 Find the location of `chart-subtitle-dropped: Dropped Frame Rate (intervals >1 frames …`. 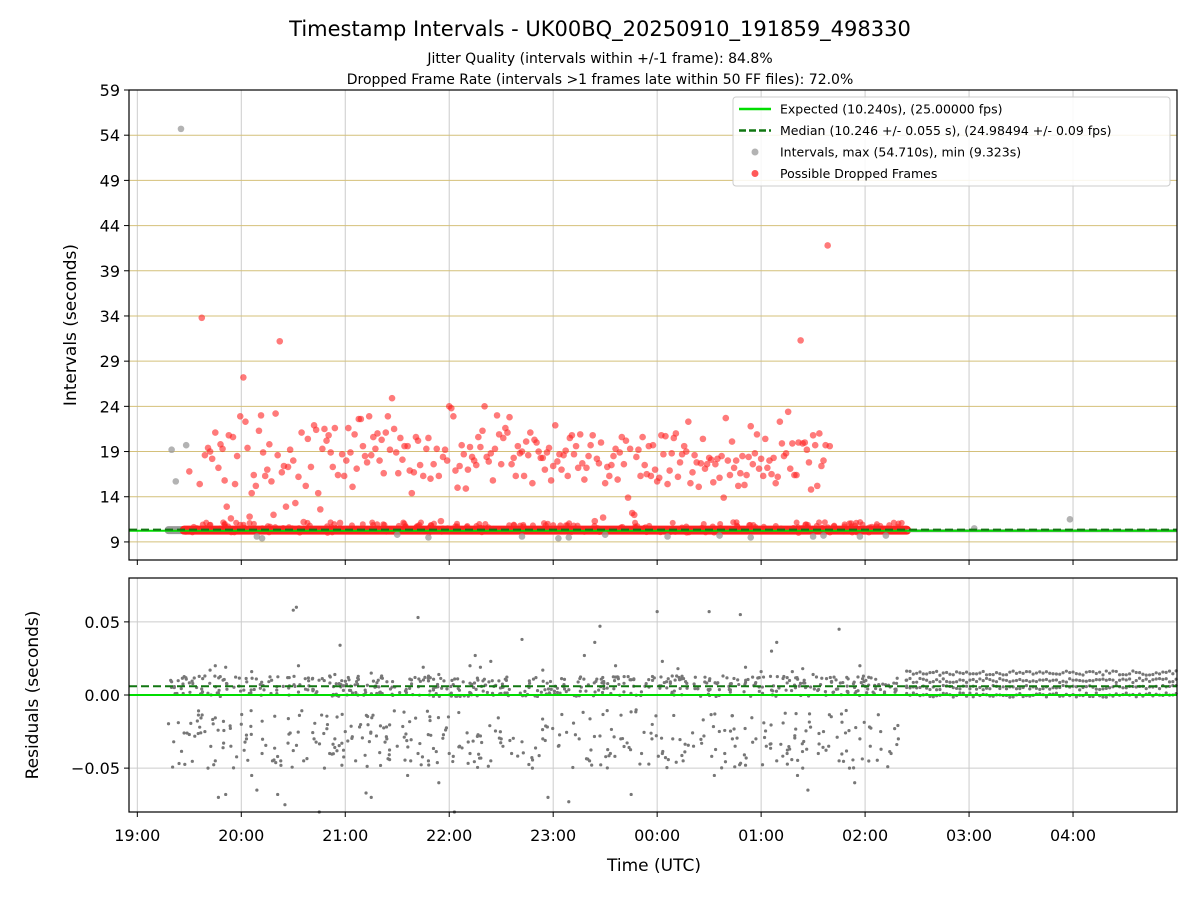

chart-subtitle-dropped: Dropped Frame Rate (intervals >1 frames … is located at coordinates (600, 80).